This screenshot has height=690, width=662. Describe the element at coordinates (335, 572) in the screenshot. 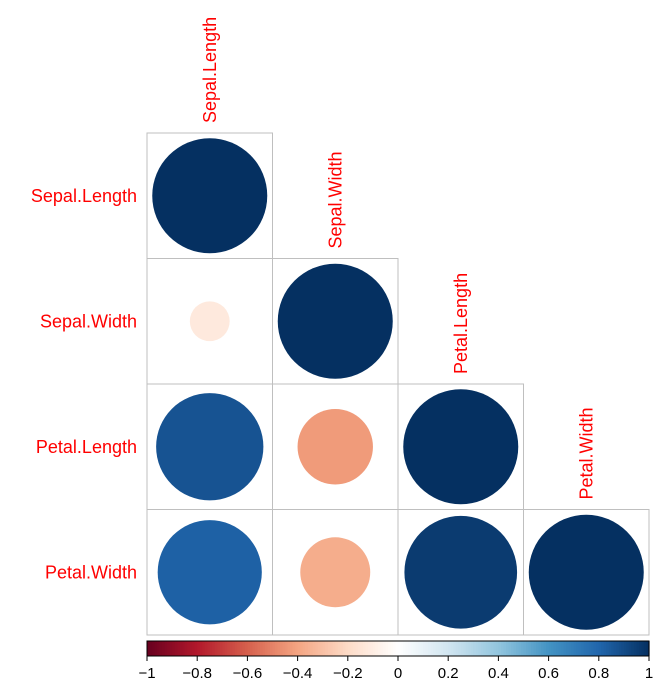

I see `corr-circle-Petal.Width-Sepal.Width` at that location.